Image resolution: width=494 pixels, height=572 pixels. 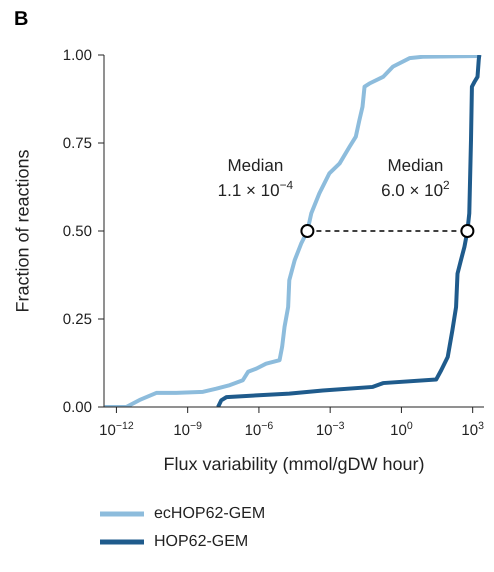 I want to click on x-tick-label: 10$^{0}$, so click(x=401, y=429).